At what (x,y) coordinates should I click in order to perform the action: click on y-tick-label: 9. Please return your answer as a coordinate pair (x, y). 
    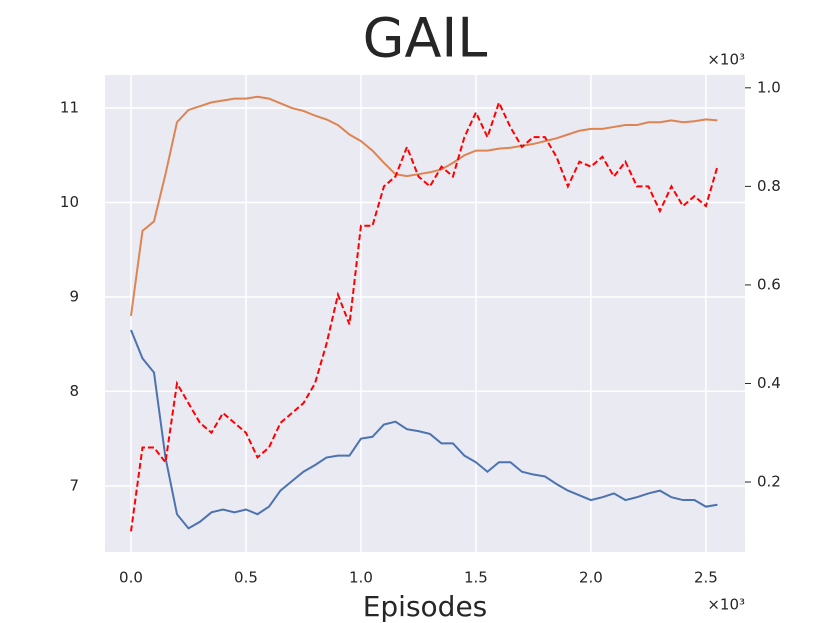
    Looking at the image, I should click on (74, 296).